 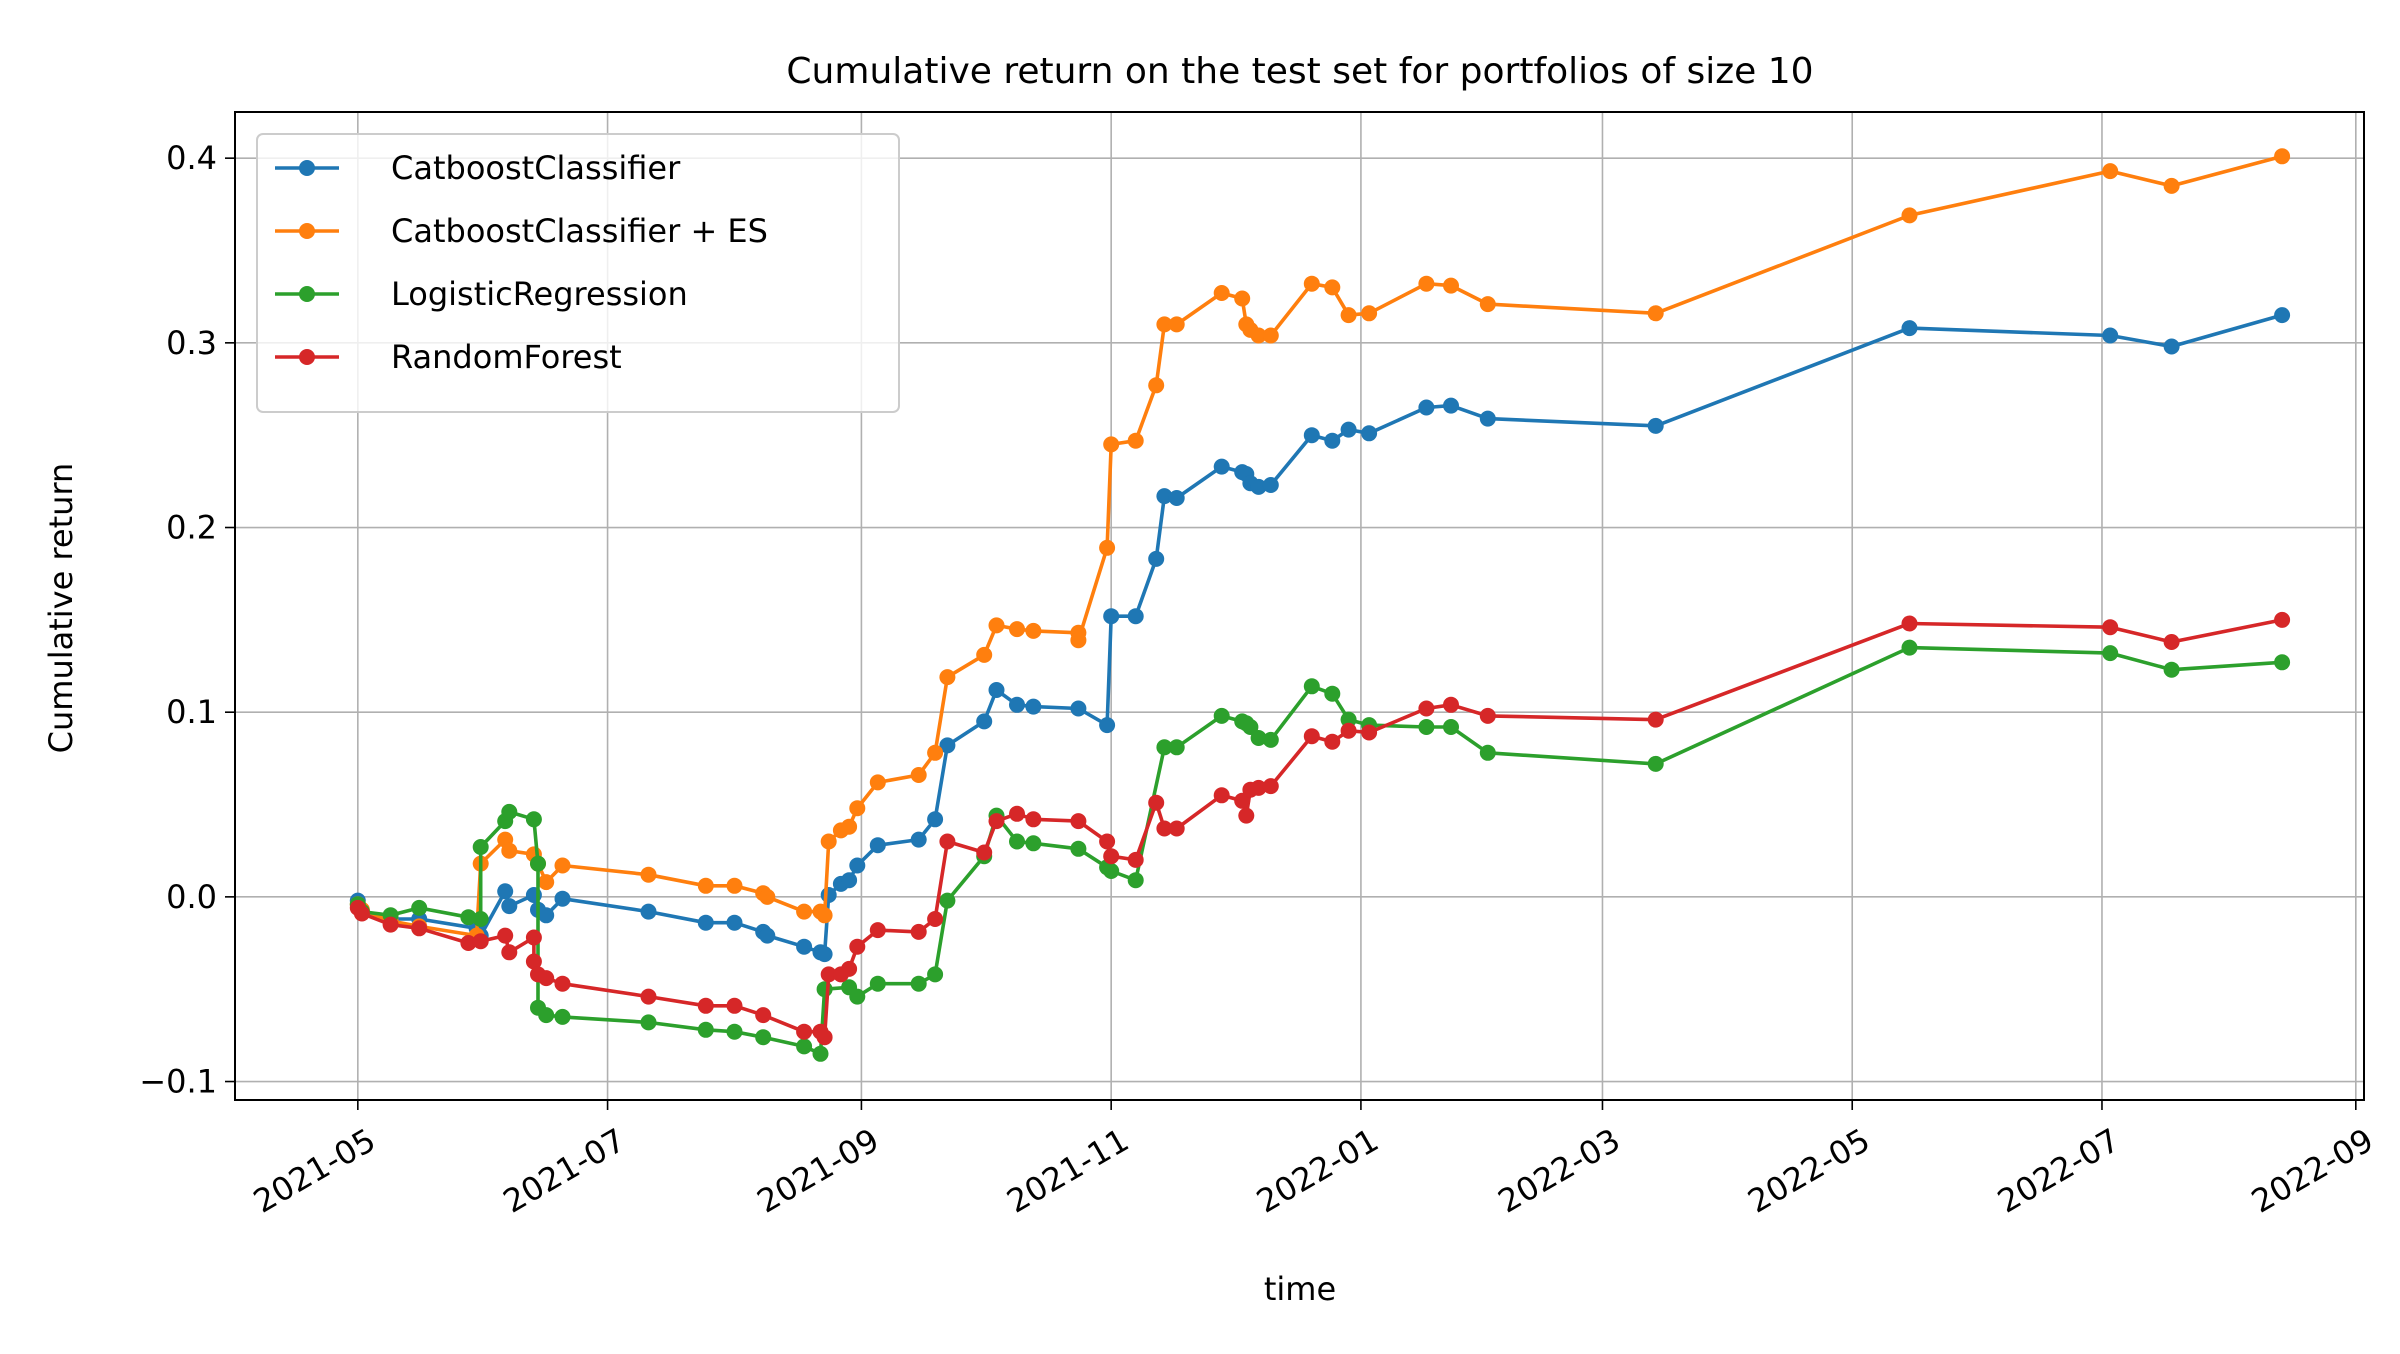 I want to click on legend-item: LogisticRegression, so click(x=481, y=294).